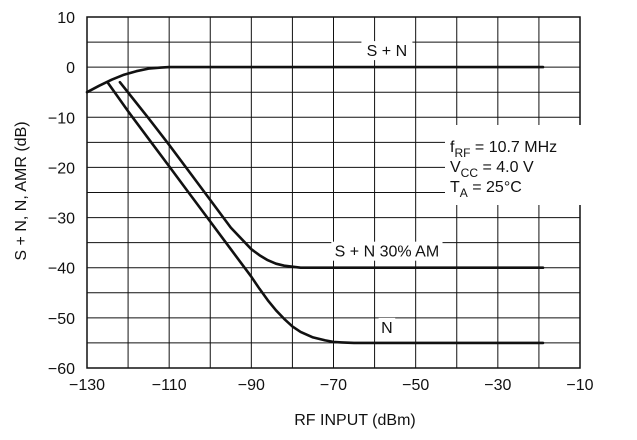 The width and height of the screenshot is (637, 440). Describe the element at coordinates (579, 385) in the screenshot. I see `x-tick-label: −10` at that location.